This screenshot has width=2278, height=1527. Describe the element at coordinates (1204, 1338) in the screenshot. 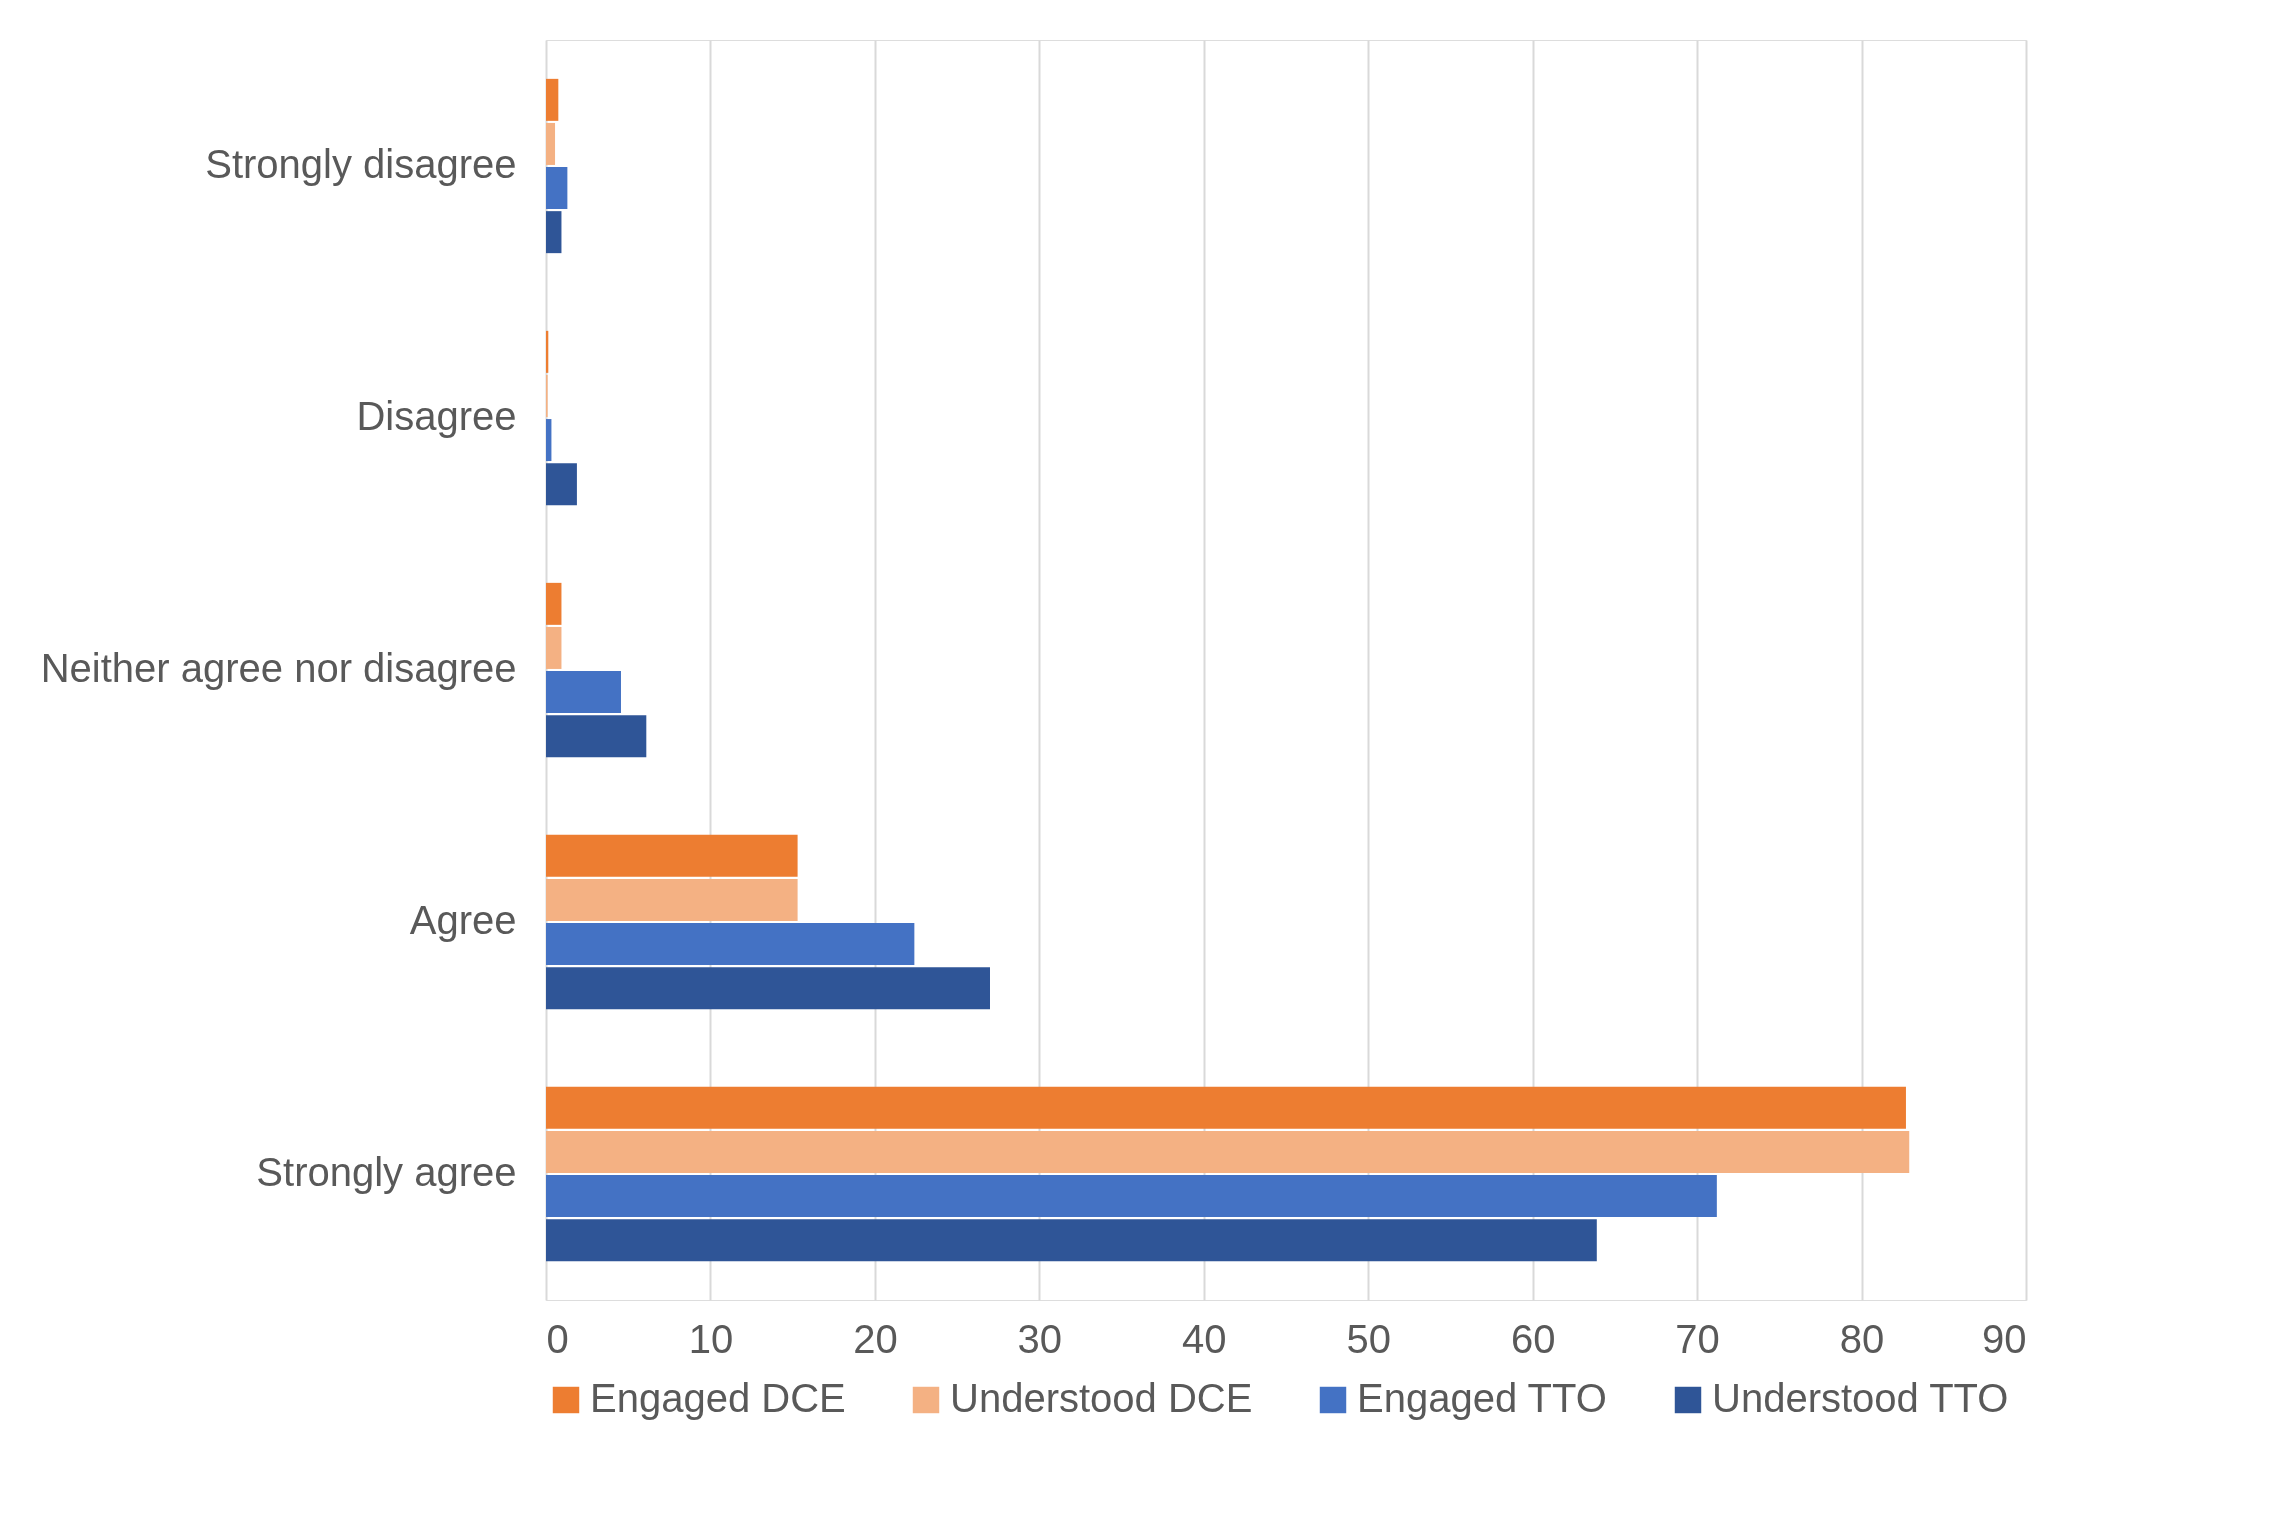

I see `x-tick-label: 40` at that location.